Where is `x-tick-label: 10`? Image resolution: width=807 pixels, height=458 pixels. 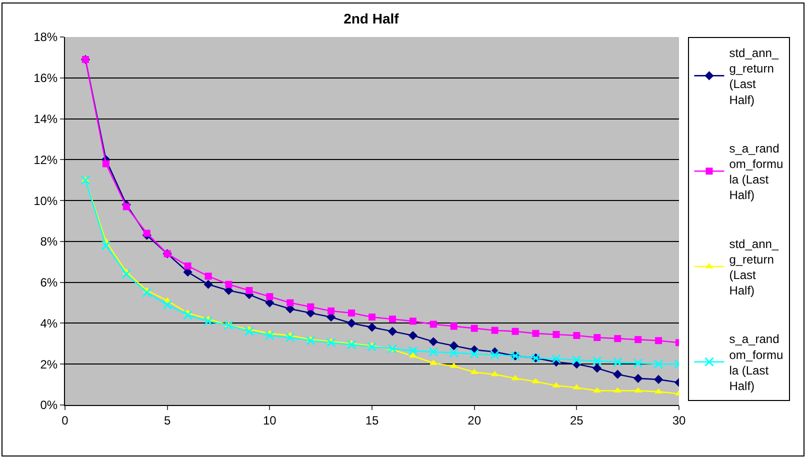 x-tick-label: 10 is located at coordinates (269, 420).